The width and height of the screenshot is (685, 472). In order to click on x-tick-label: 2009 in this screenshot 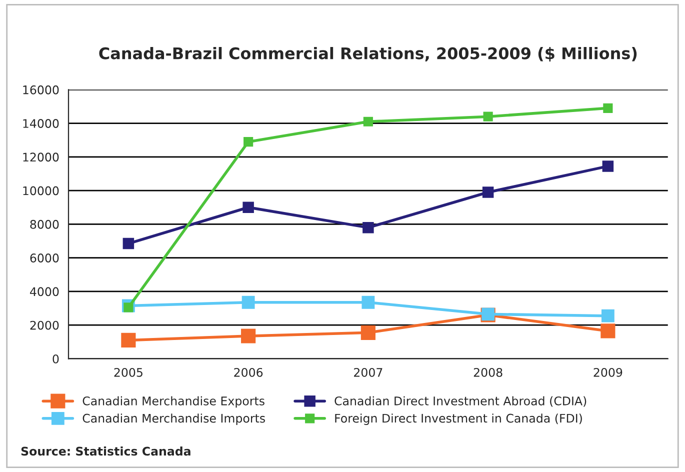, I will do `click(608, 372)`.